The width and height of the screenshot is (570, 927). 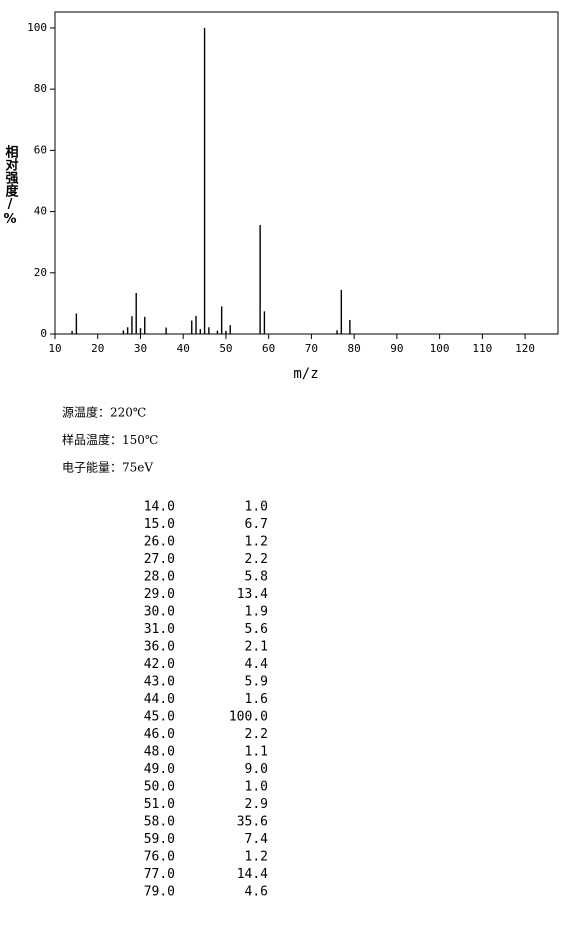 I want to click on mz-cell: 43.0, so click(x=159, y=682).